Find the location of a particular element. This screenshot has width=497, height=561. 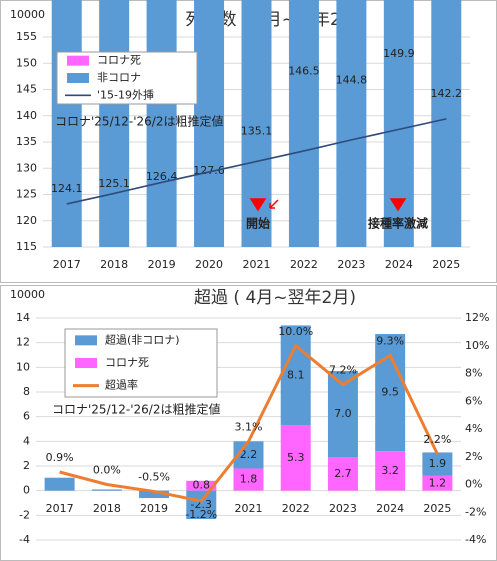

y-tick-label: 115 is located at coordinates (26, 246).